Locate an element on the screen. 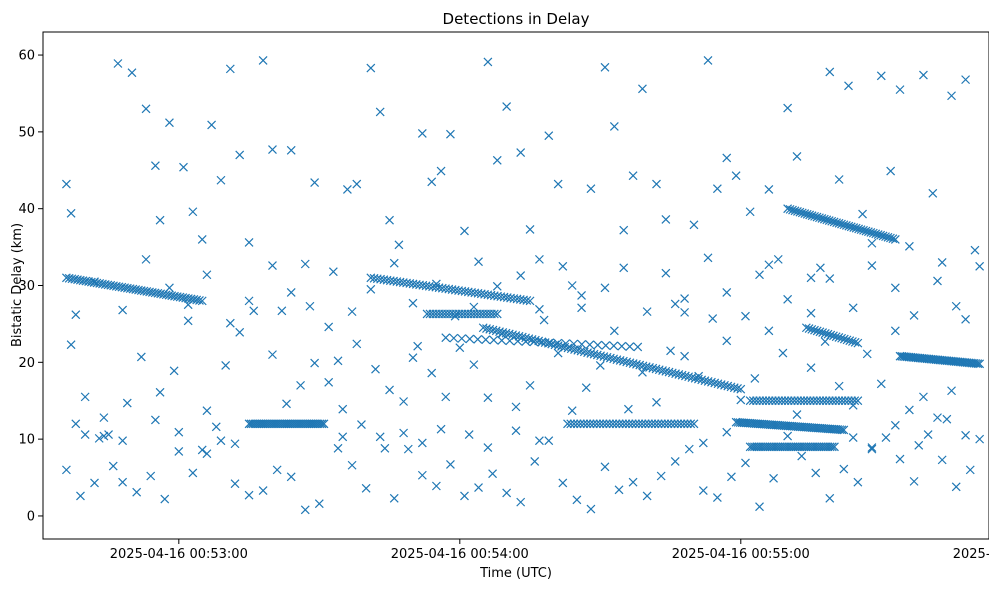  y-tick-label: 10 is located at coordinates (26, 440).